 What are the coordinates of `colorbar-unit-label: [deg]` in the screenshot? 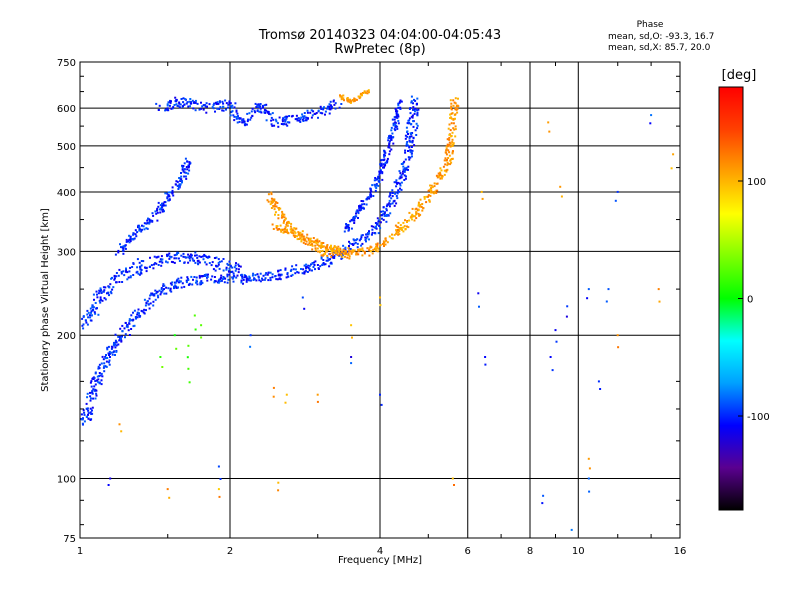 It's located at (739, 75).